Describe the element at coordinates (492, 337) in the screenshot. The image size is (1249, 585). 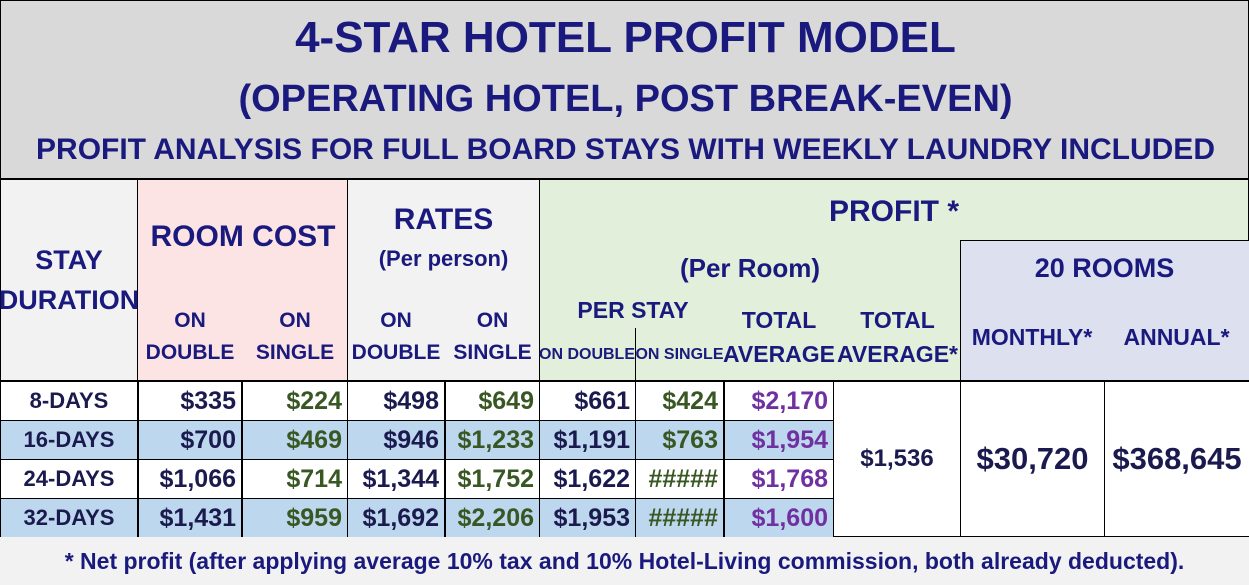
I see `header-rate-on-single: ON SINGLE` at that location.